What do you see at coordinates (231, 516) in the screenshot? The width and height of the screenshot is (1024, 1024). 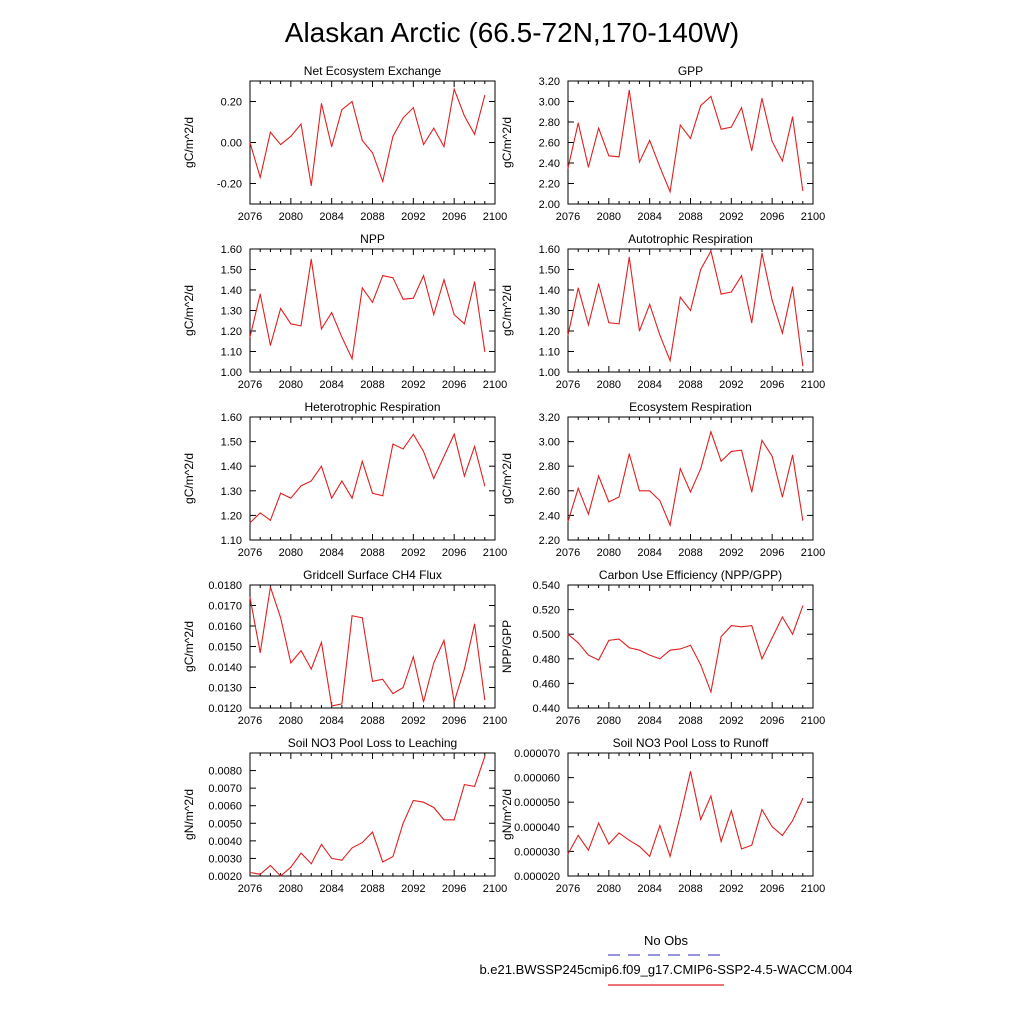 I see `y-tick-label: 1.20` at bounding box center [231, 516].